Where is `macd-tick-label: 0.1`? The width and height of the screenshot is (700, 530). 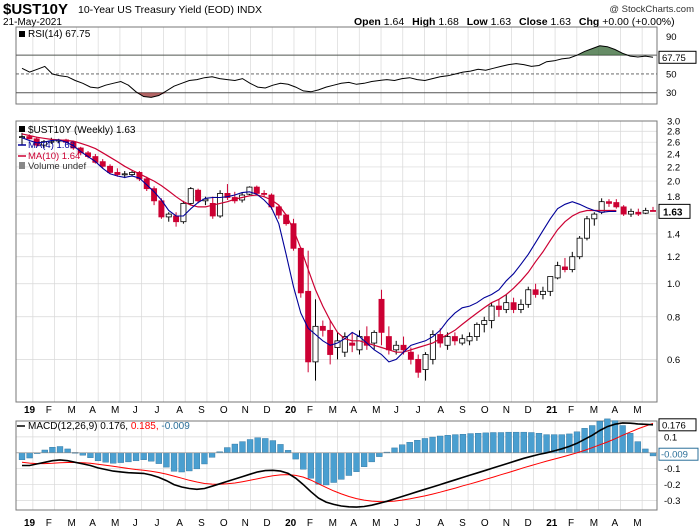
macd-tick-label: 0.1 is located at coordinates (670, 437).